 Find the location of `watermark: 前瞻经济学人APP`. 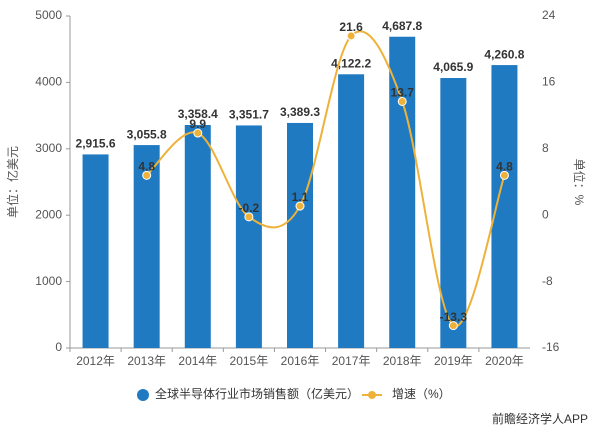

watermark: 前瞻经济学人APP is located at coordinates (540, 418).